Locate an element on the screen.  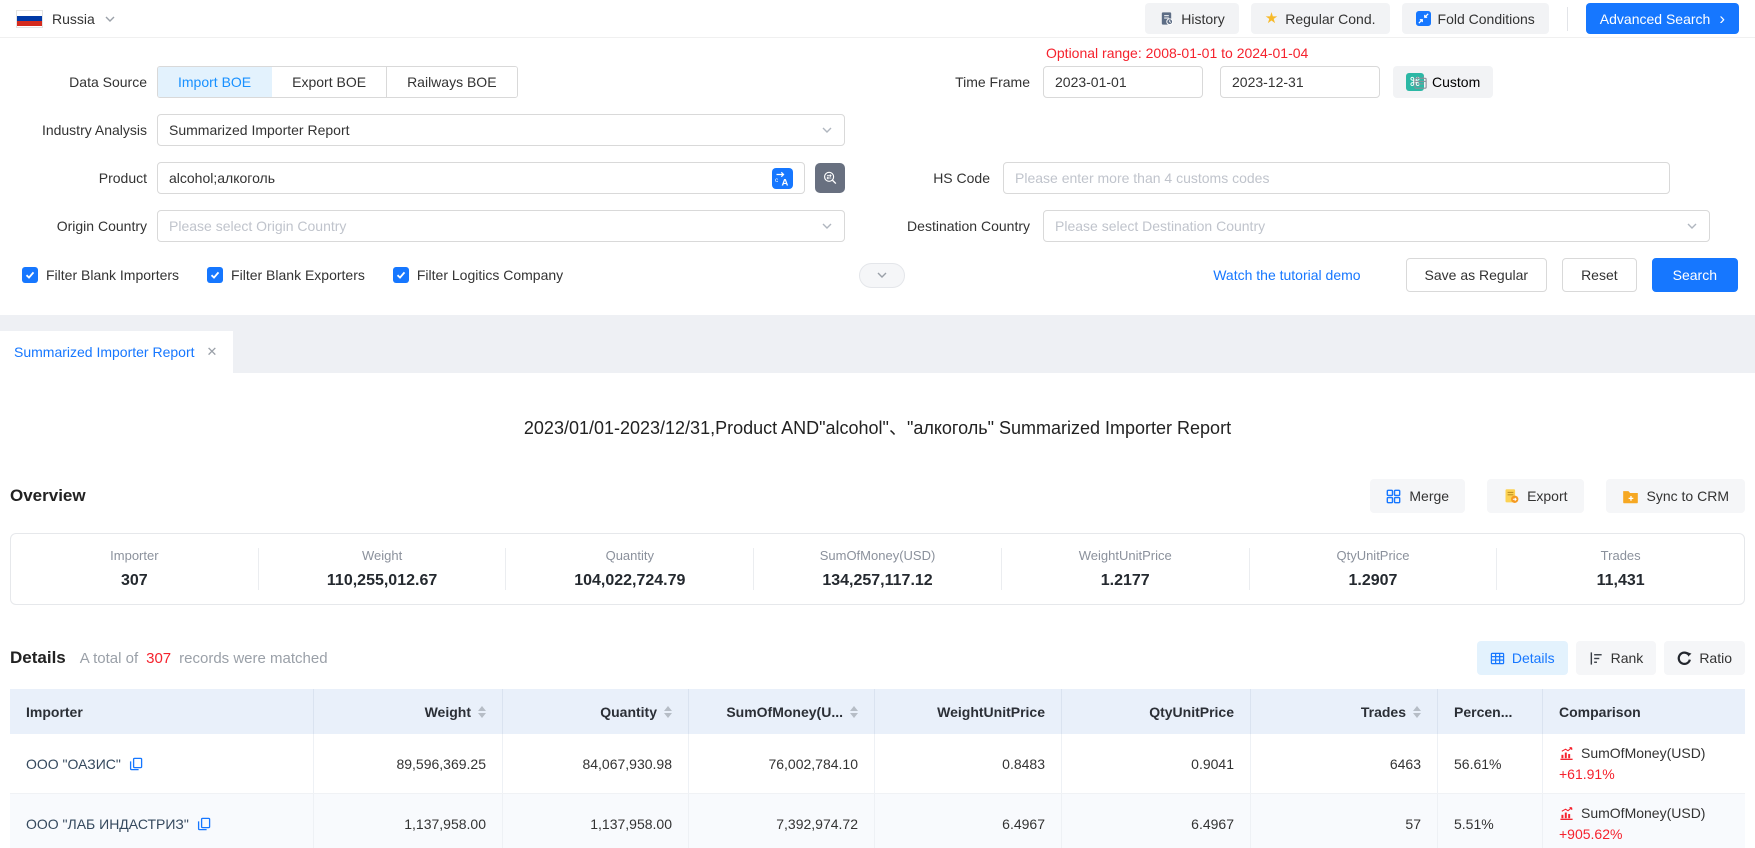
close-icon: ✕ is located at coordinates (212, 351).